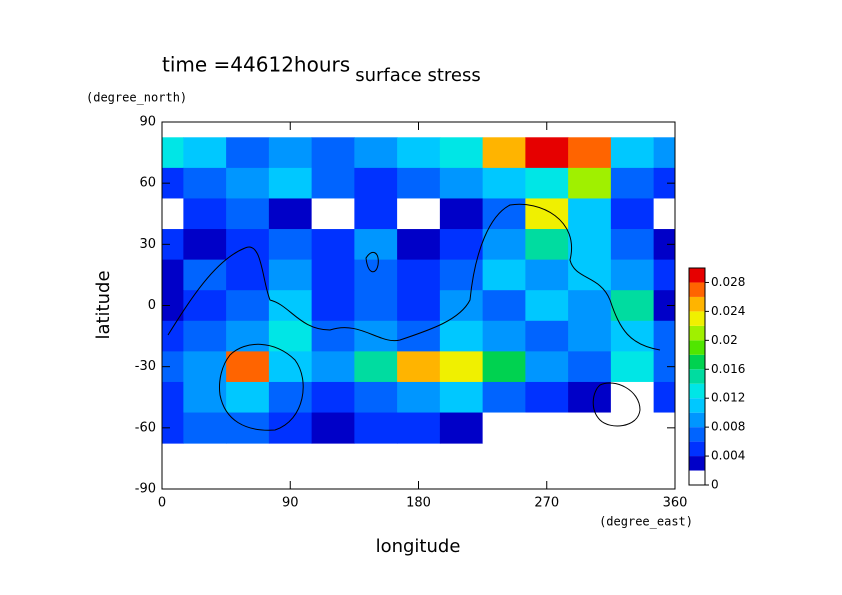 The height and width of the screenshot is (595, 842). What do you see at coordinates (728, 427) in the screenshot?
I see `colorbar-tick-label: 0.008` at bounding box center [728, 427].